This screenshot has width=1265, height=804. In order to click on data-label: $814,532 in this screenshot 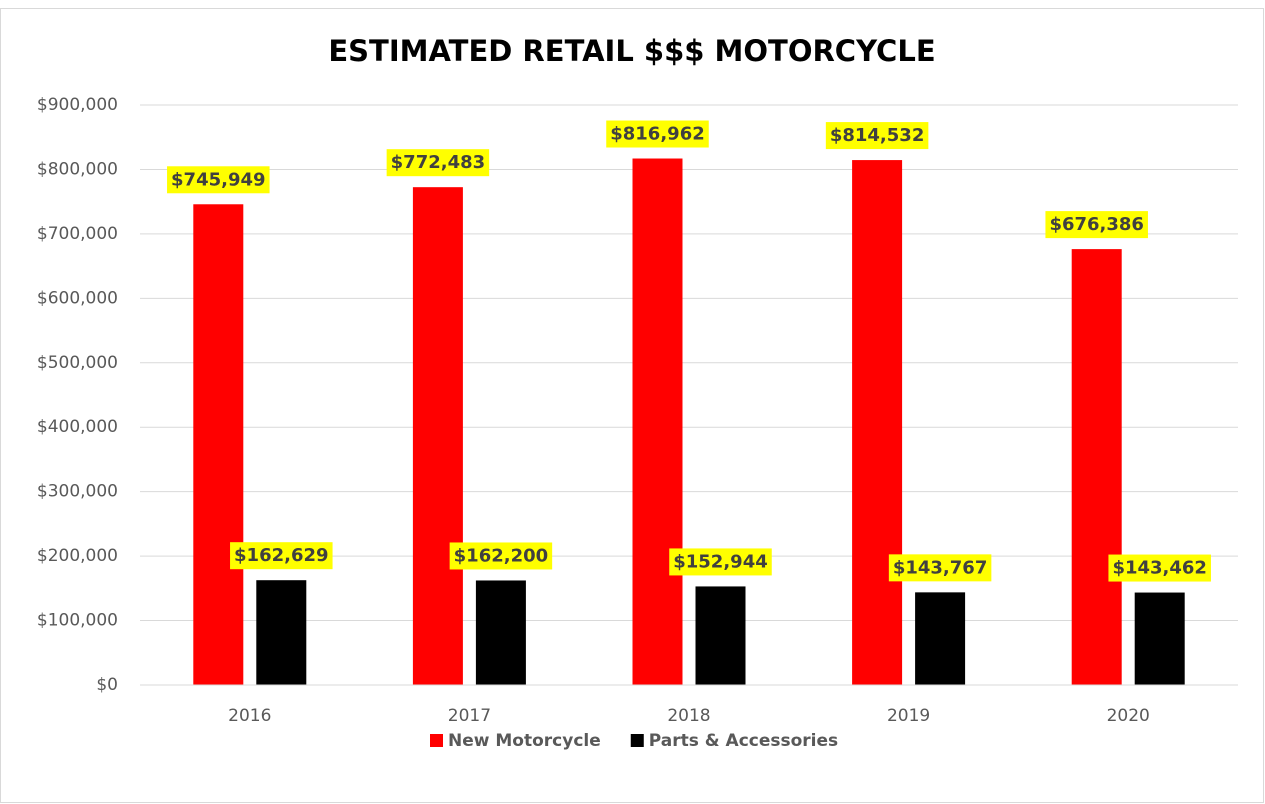, I will do `click(877, 135)`.